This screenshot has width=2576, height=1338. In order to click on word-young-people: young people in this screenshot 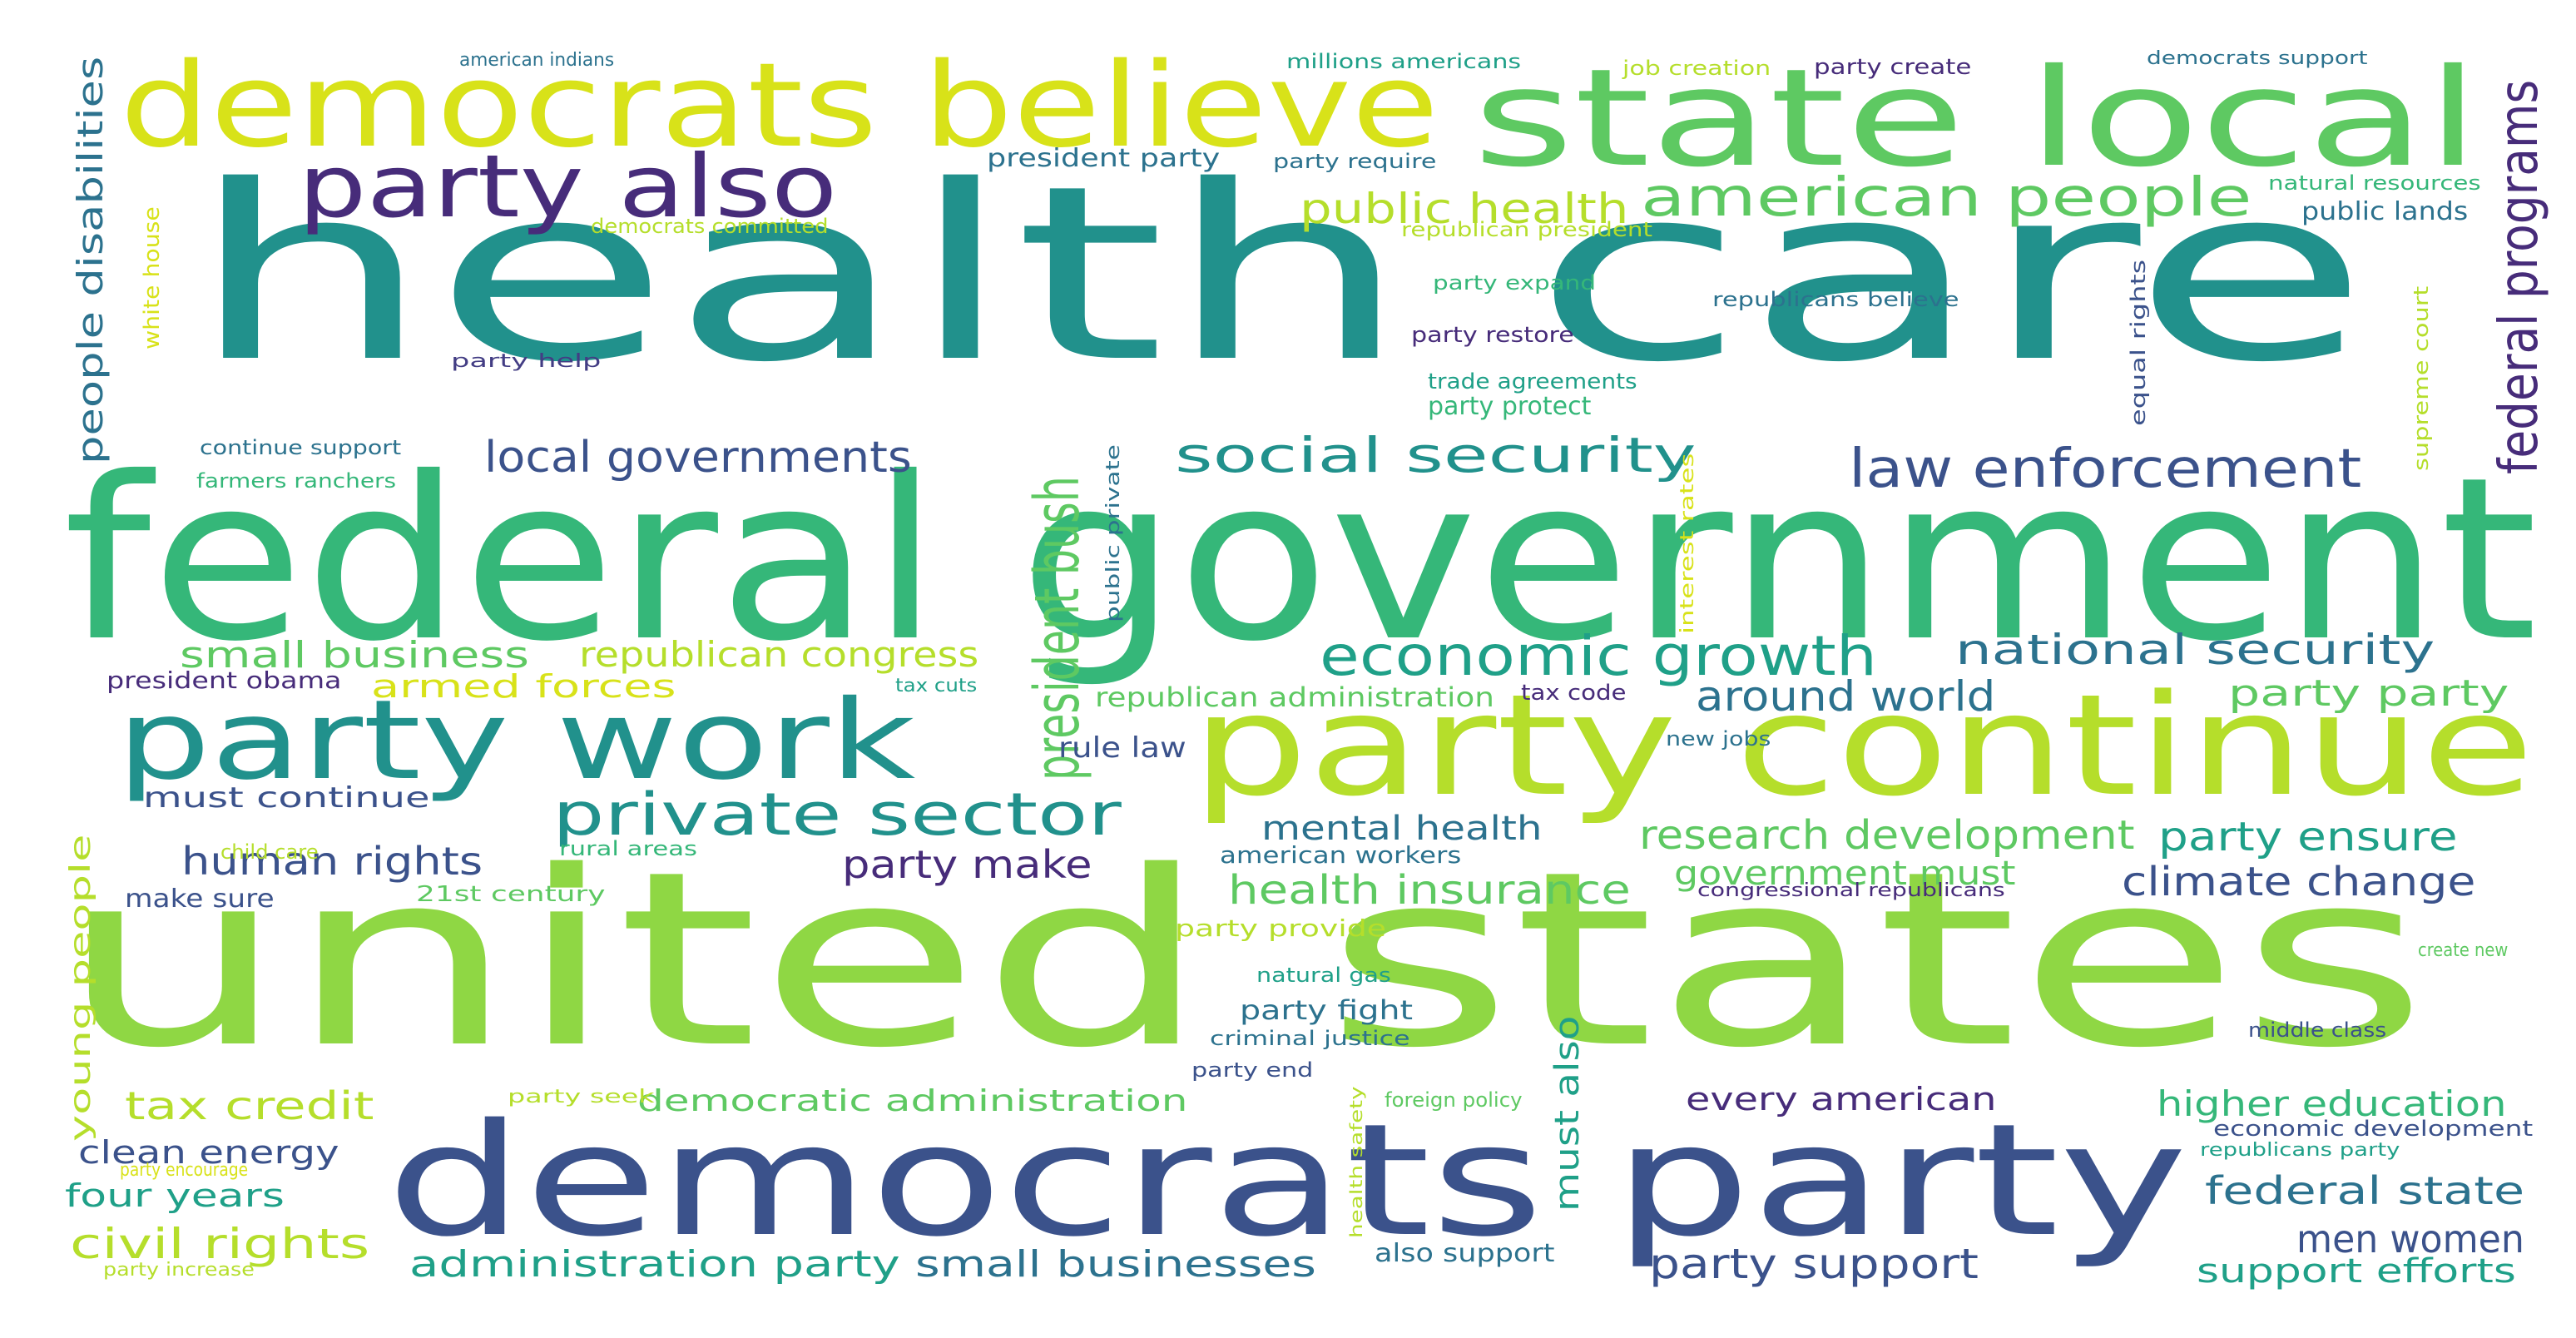, I will do `click(81, 988)`.